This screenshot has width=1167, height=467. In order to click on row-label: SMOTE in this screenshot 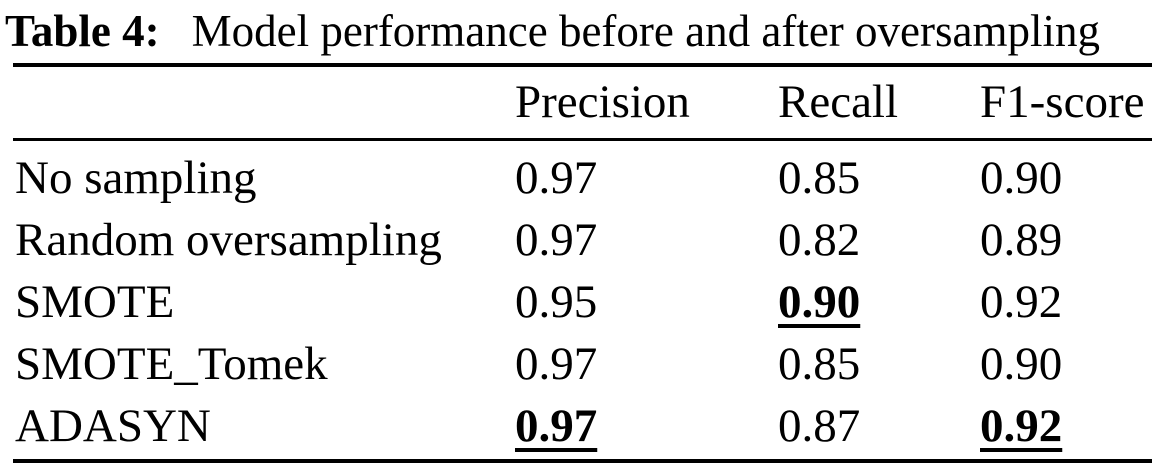, I will do `click(95, 302)`.